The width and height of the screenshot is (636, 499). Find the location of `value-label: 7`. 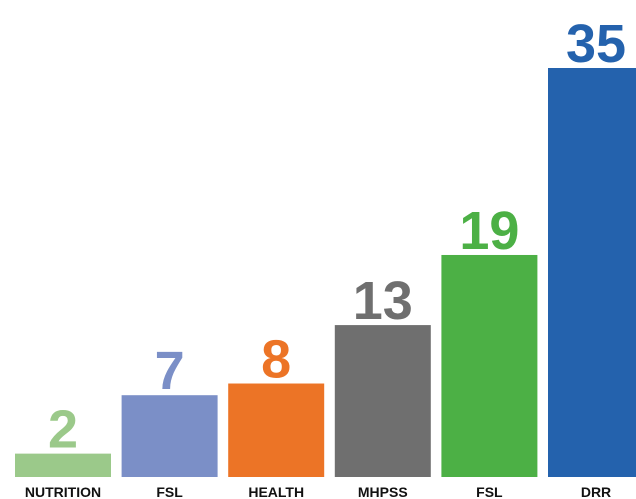

value-label: 7 is located at coordinates (170, 371).